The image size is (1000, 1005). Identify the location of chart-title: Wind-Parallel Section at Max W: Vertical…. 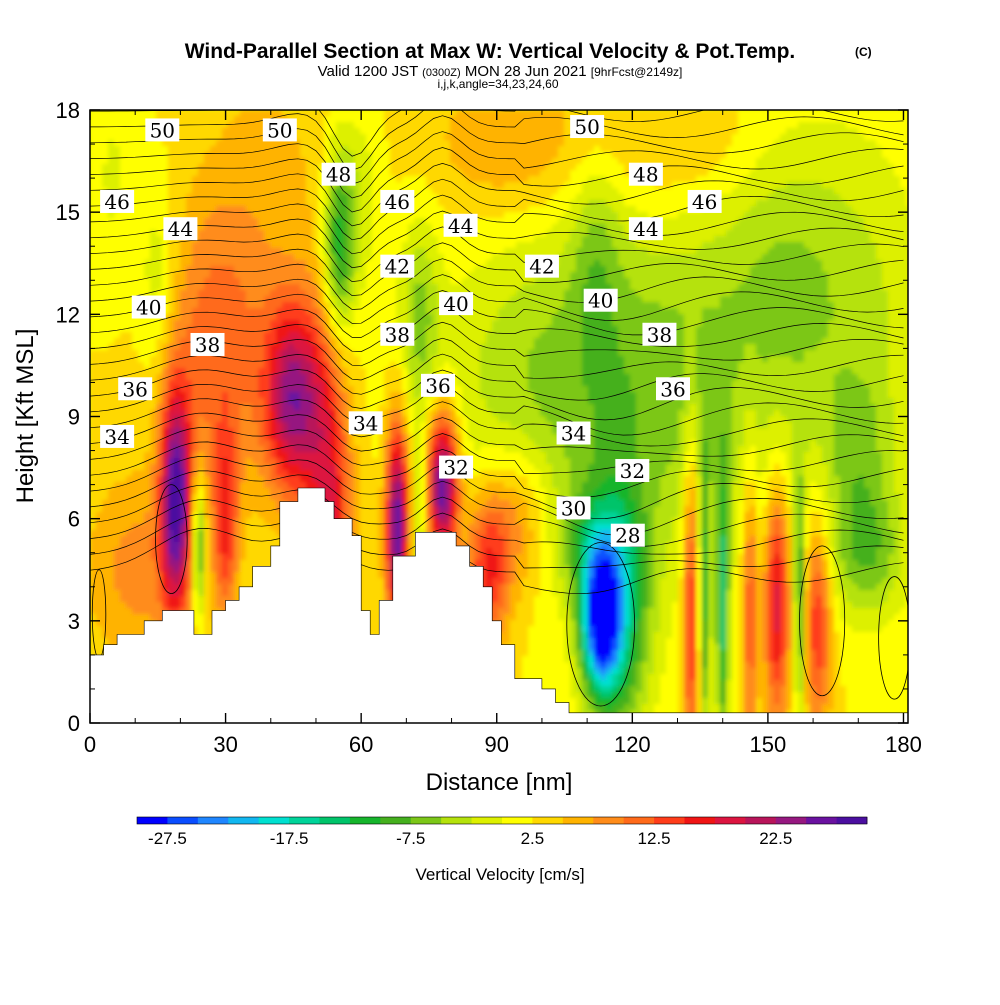
(490, 51).